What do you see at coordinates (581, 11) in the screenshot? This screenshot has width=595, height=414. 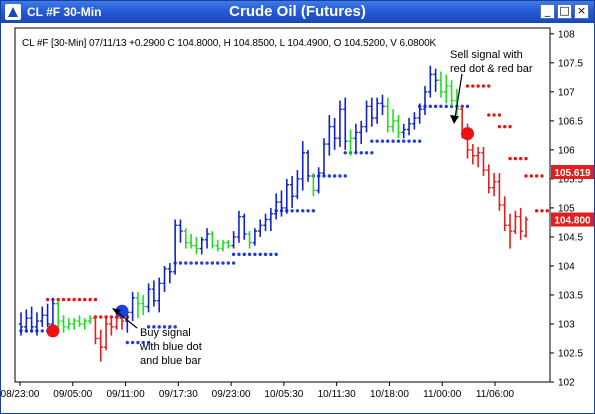 I see `close-button: ×` at bounding box center [581, 11].